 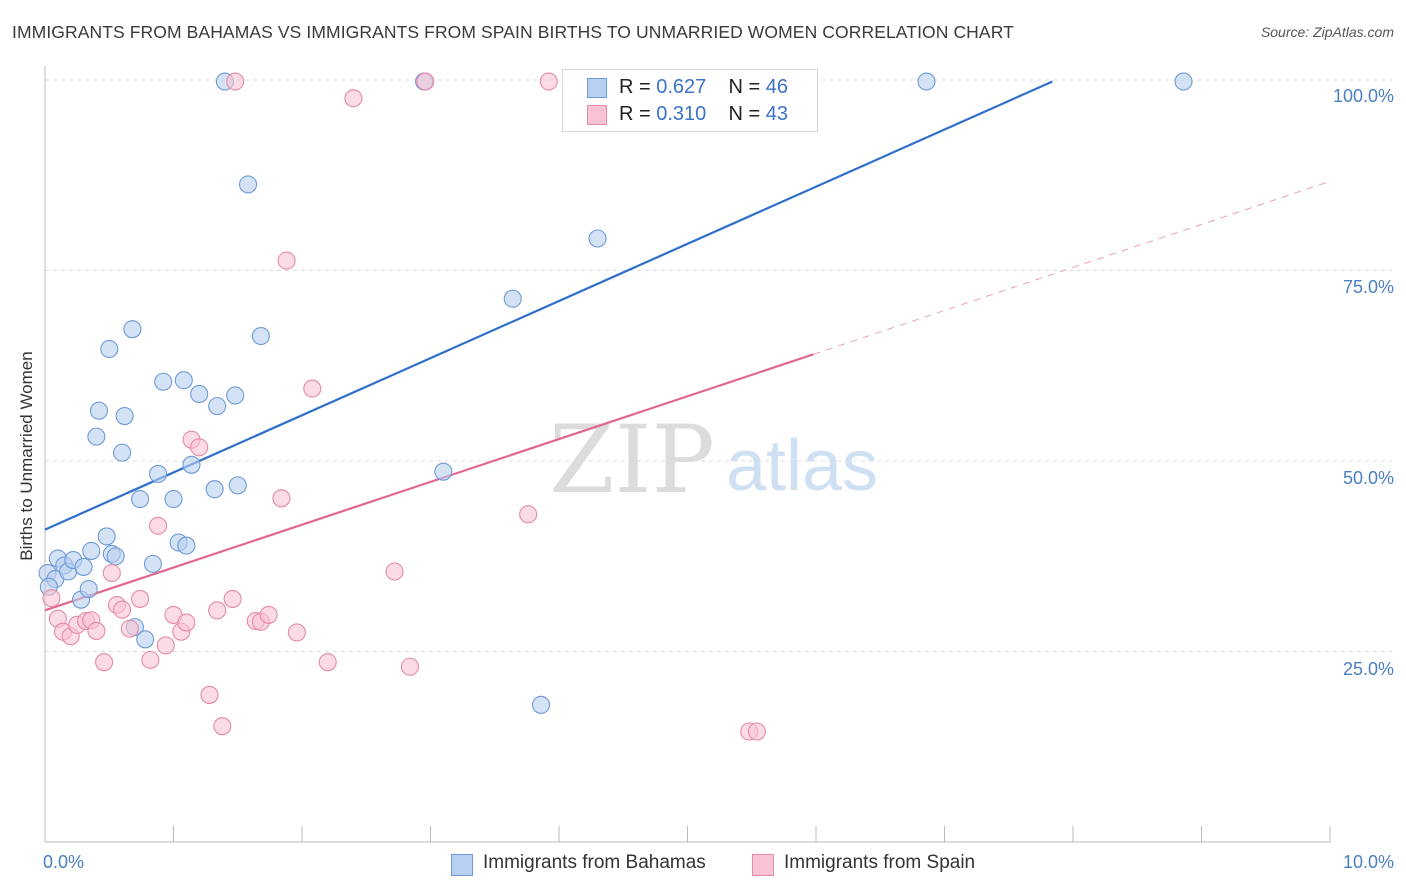 What do you see at coordinates (64, 862) in the screenshot?
I see `x-tick-label: 0.0%` at bounding box center [64, 862].